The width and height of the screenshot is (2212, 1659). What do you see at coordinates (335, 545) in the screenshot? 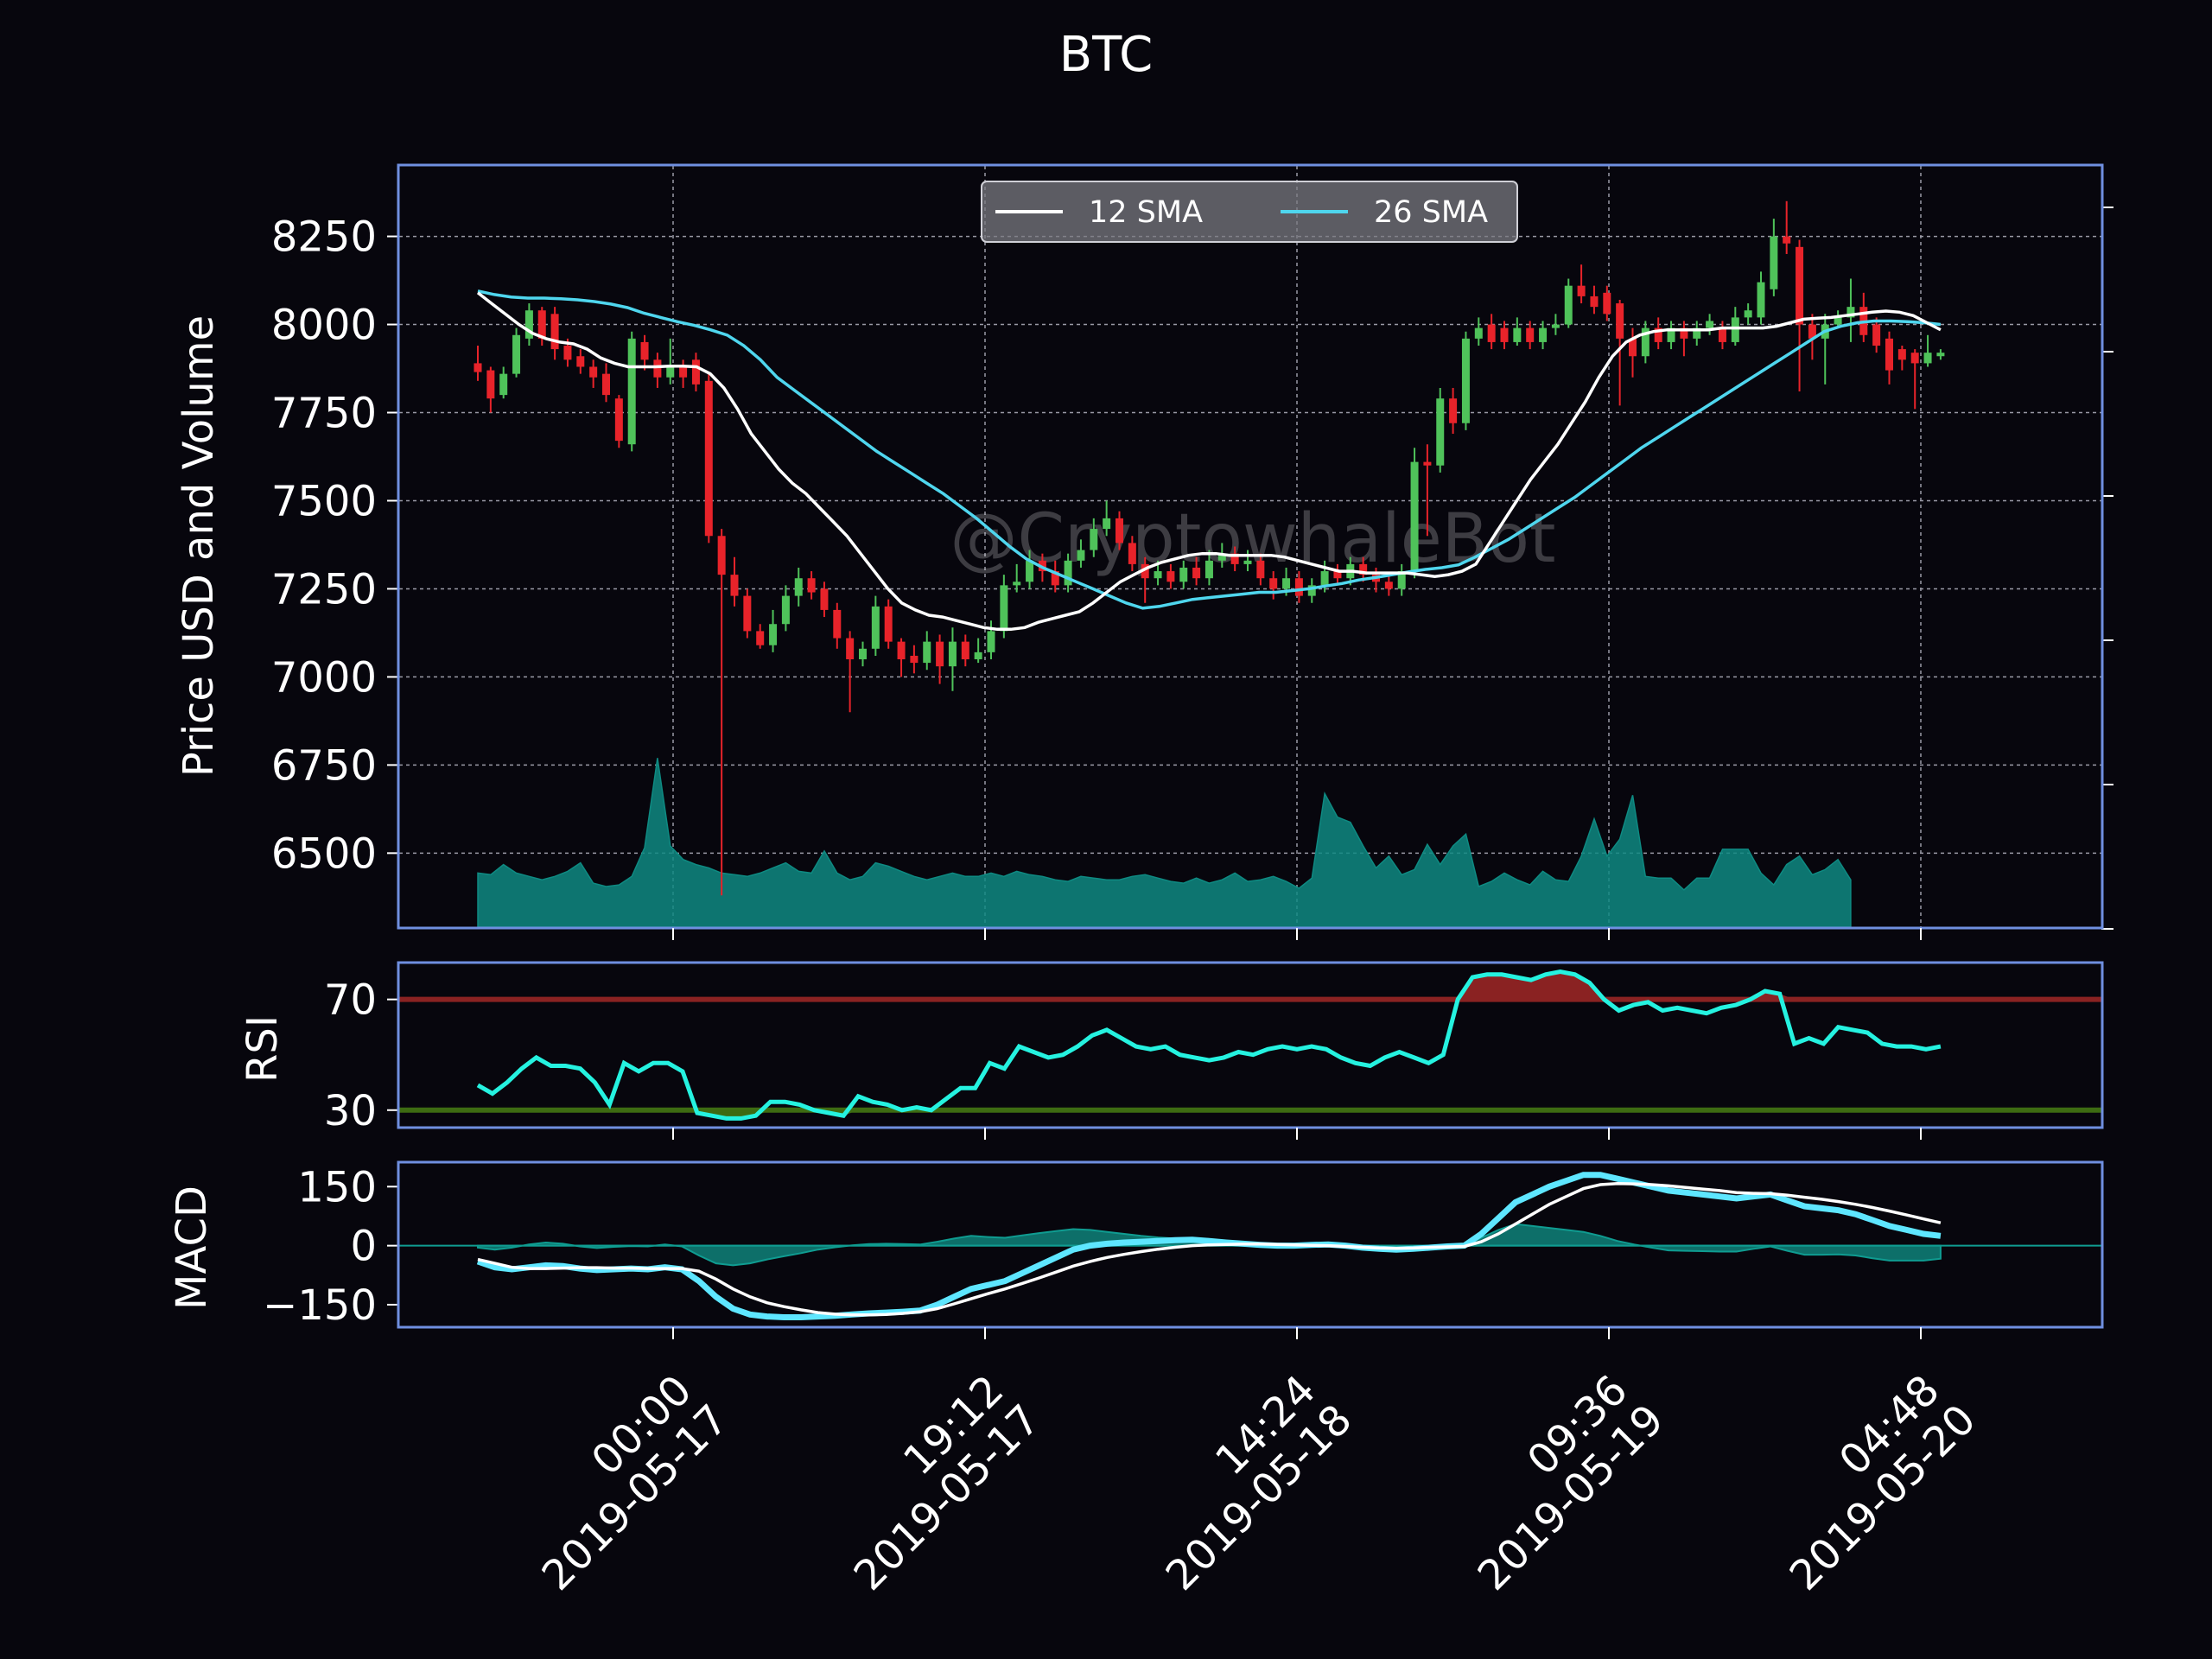
I see `price-y-ticks: 6500 6750 7000 7250 7500 7750 8000 8250` at bounding box center [335, 545].